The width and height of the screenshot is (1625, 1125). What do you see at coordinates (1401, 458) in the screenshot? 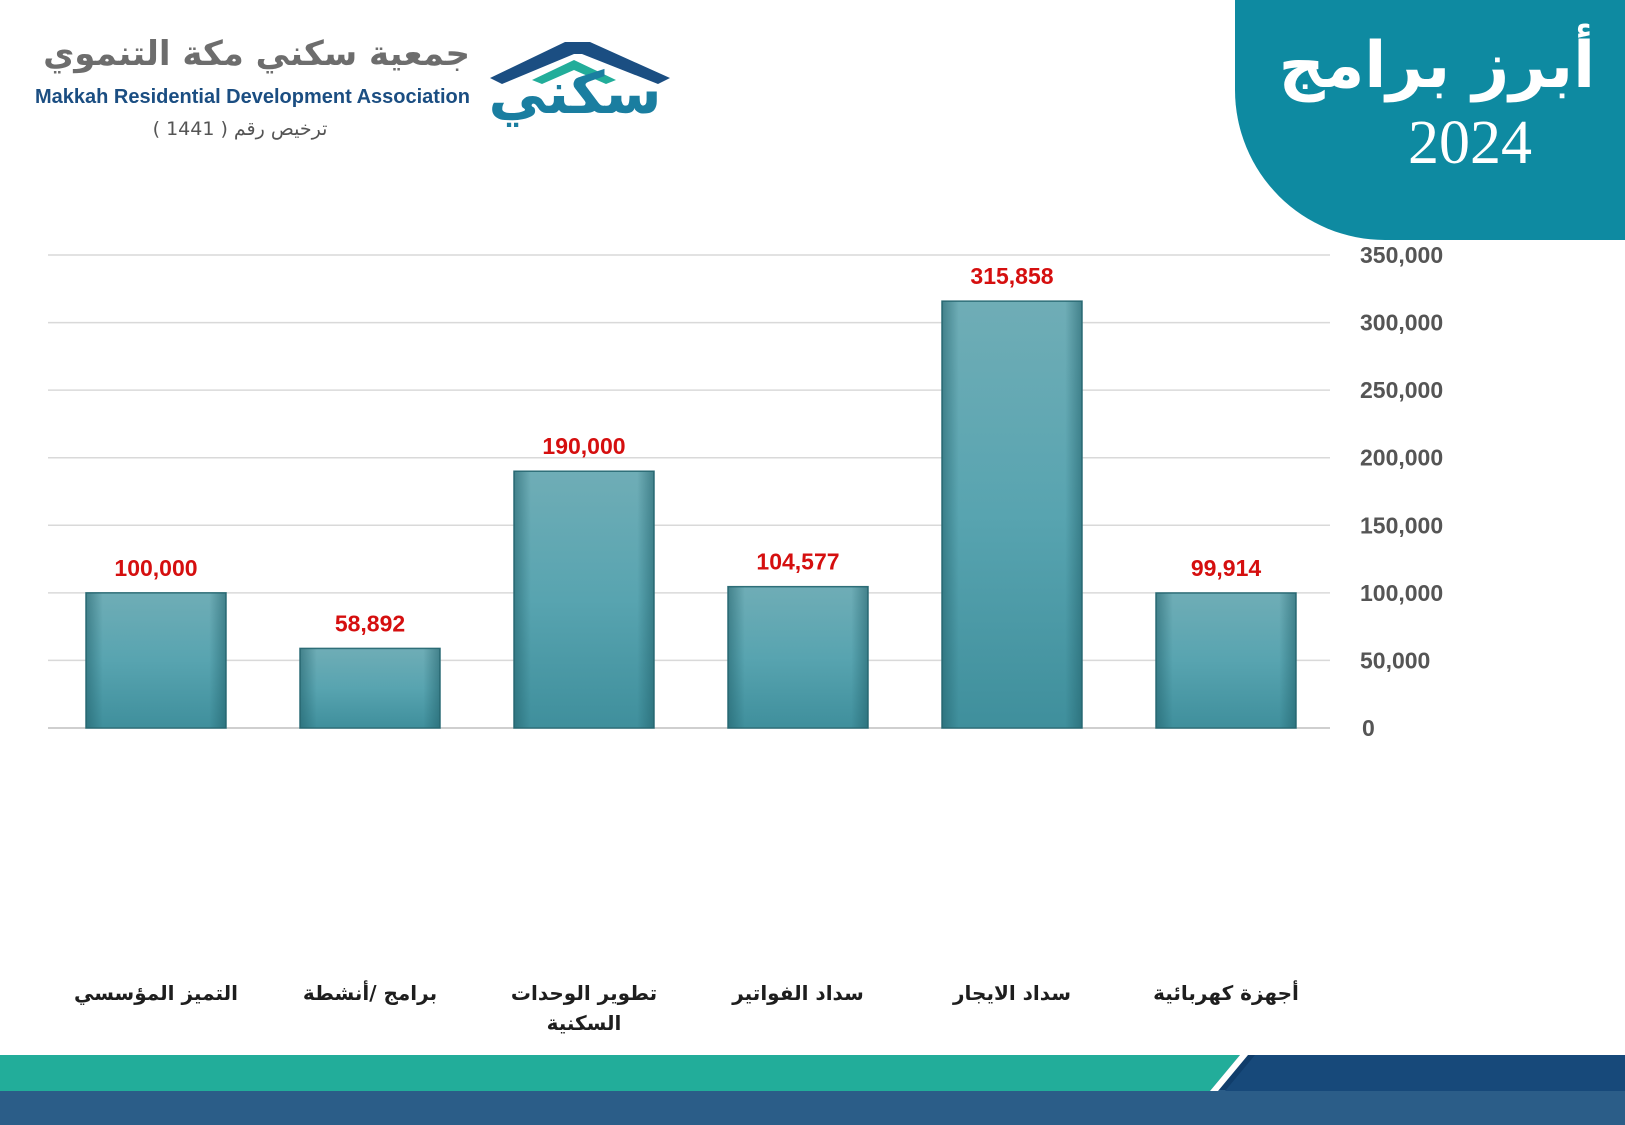
I see `y-tick-label: 200,000` at bounding box center [1401, 458].